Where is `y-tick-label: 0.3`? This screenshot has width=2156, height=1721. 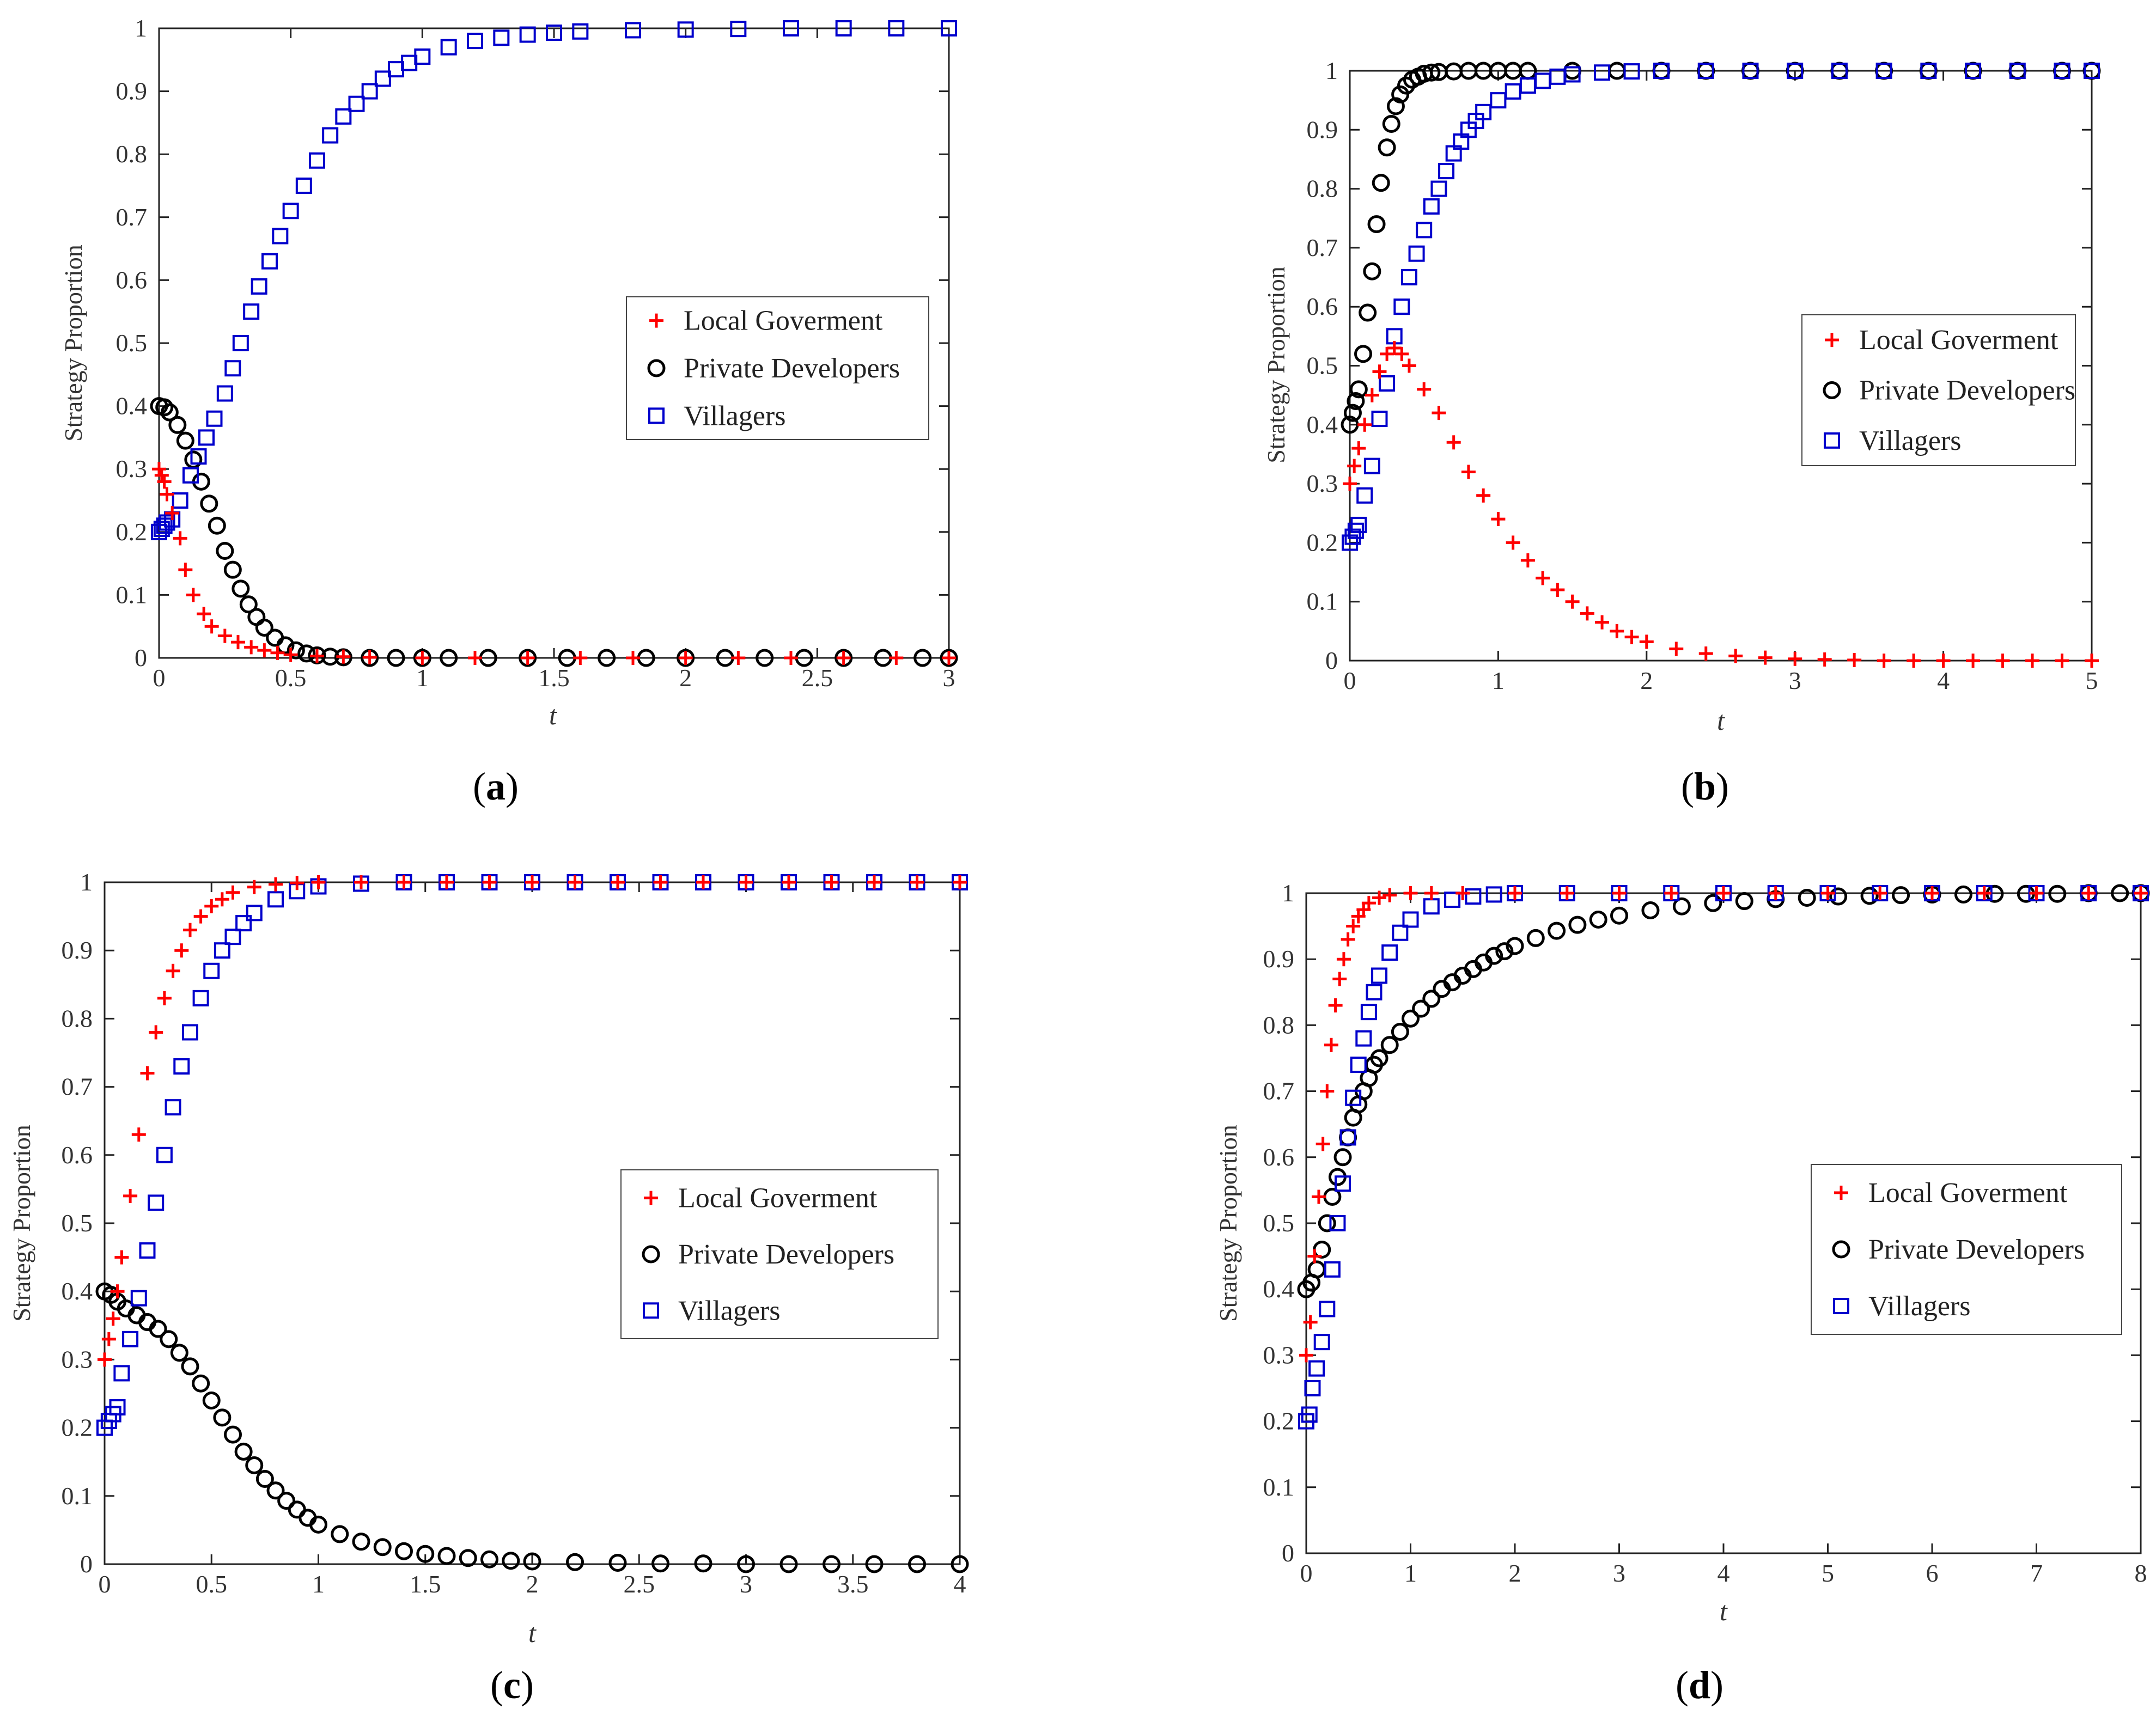 y-tick-label: 0.3 is located at coordinates (1279, 1355).